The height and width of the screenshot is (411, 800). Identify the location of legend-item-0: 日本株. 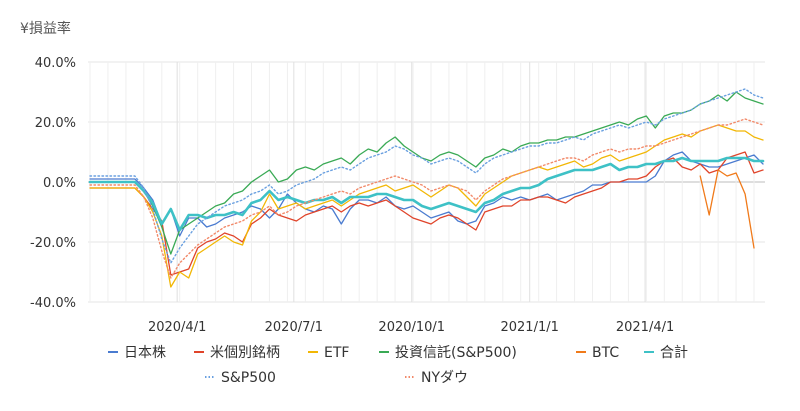
(137, 353).